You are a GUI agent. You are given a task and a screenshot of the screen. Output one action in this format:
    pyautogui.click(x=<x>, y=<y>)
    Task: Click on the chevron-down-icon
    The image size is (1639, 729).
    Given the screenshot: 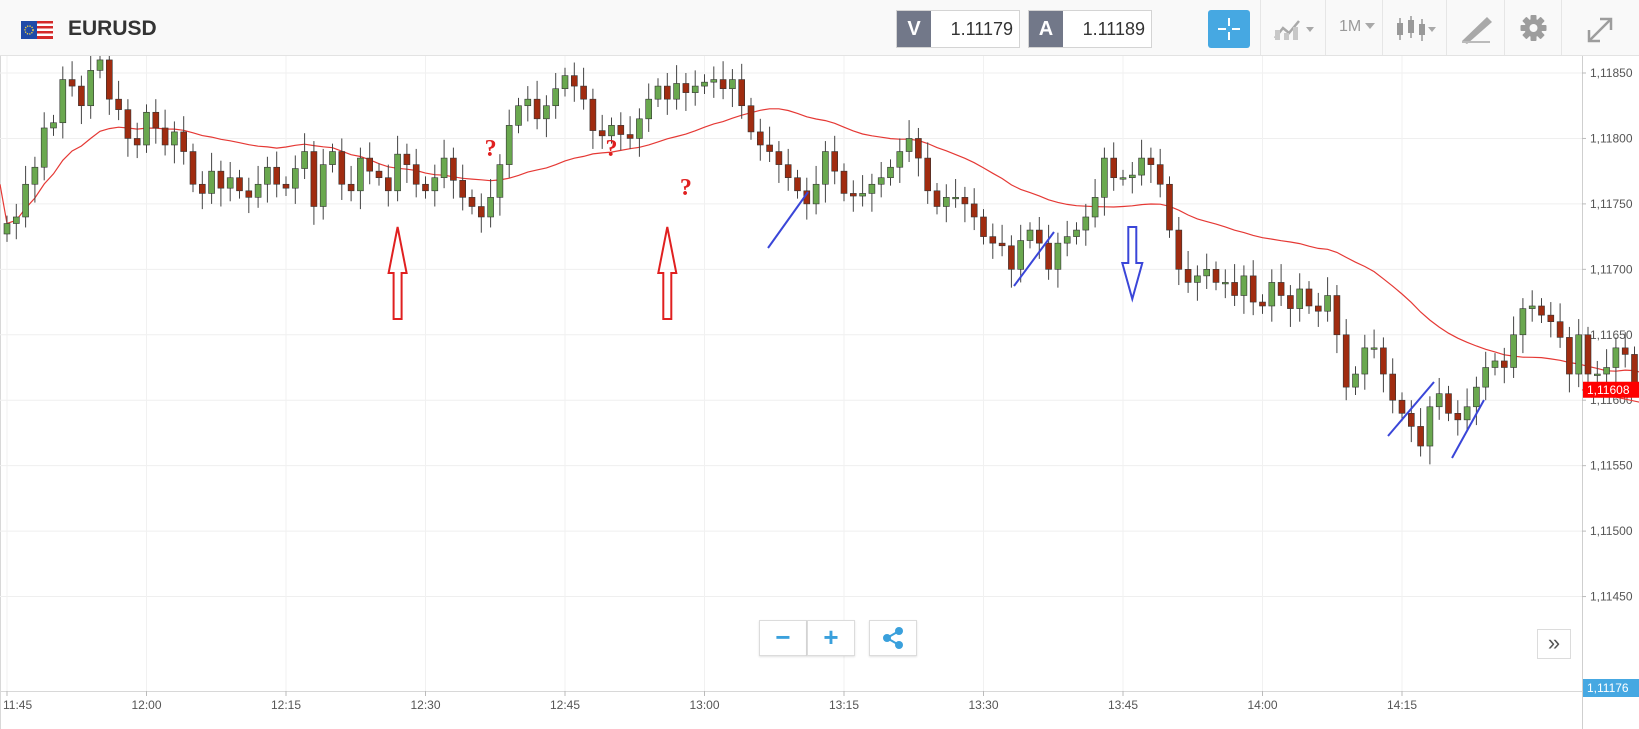 What is the action you would take?
    pyautogui.click(x=1310, y=29)
    